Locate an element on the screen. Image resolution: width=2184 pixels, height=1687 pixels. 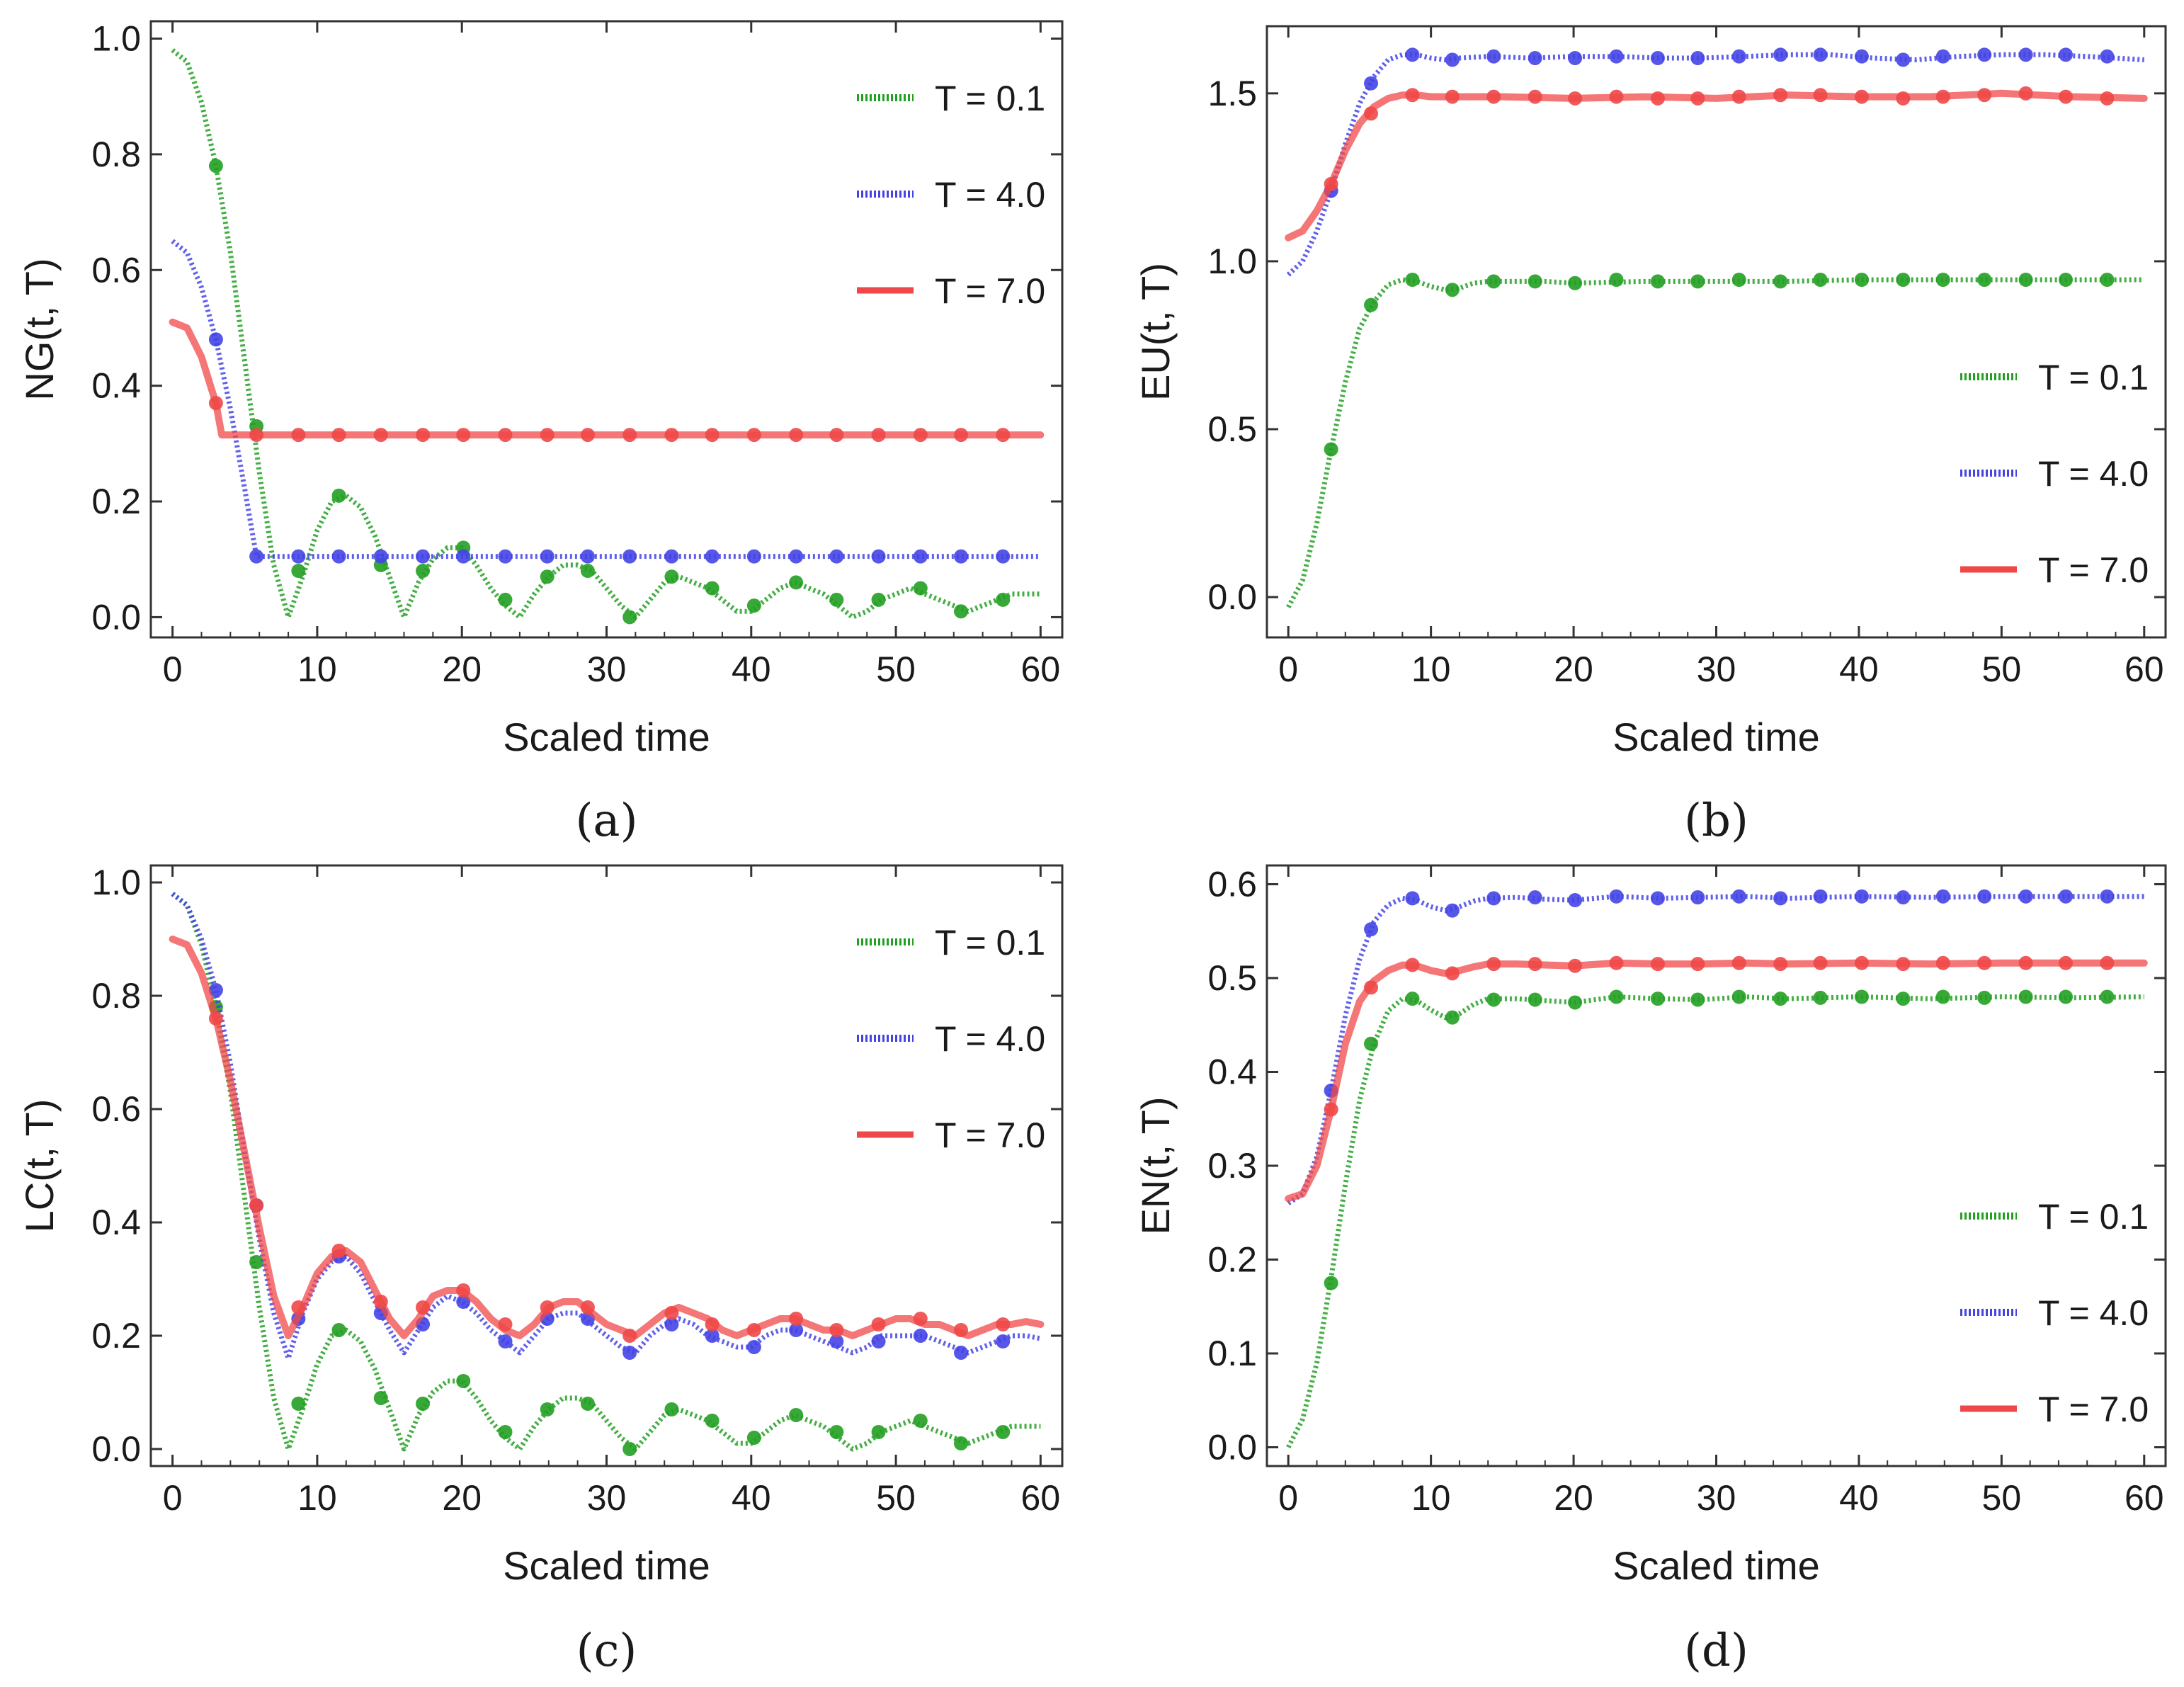
y-tick-label: 0.8 is located at coordinates (116, 155).